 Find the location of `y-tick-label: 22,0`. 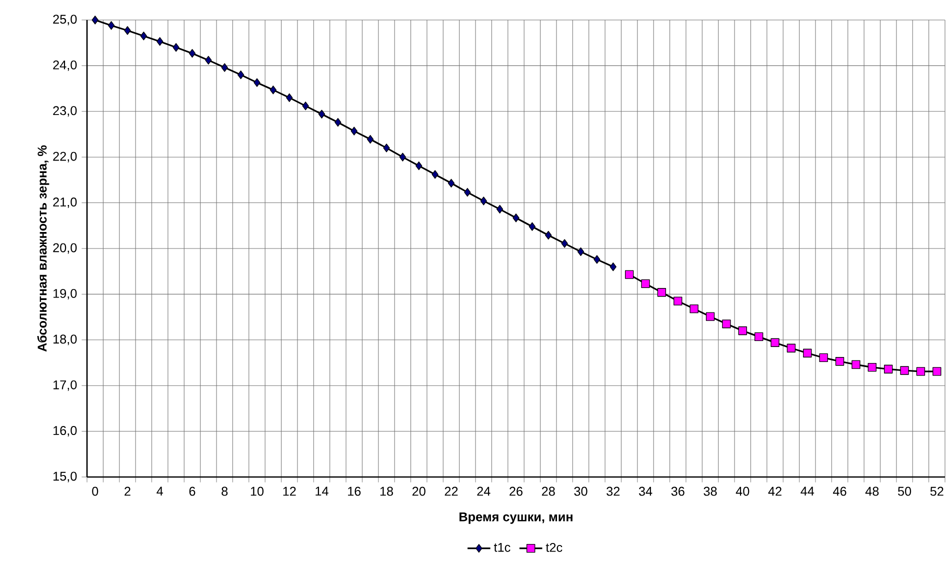

y-tick-label: 22,0 is located at coordinates (65, 157).